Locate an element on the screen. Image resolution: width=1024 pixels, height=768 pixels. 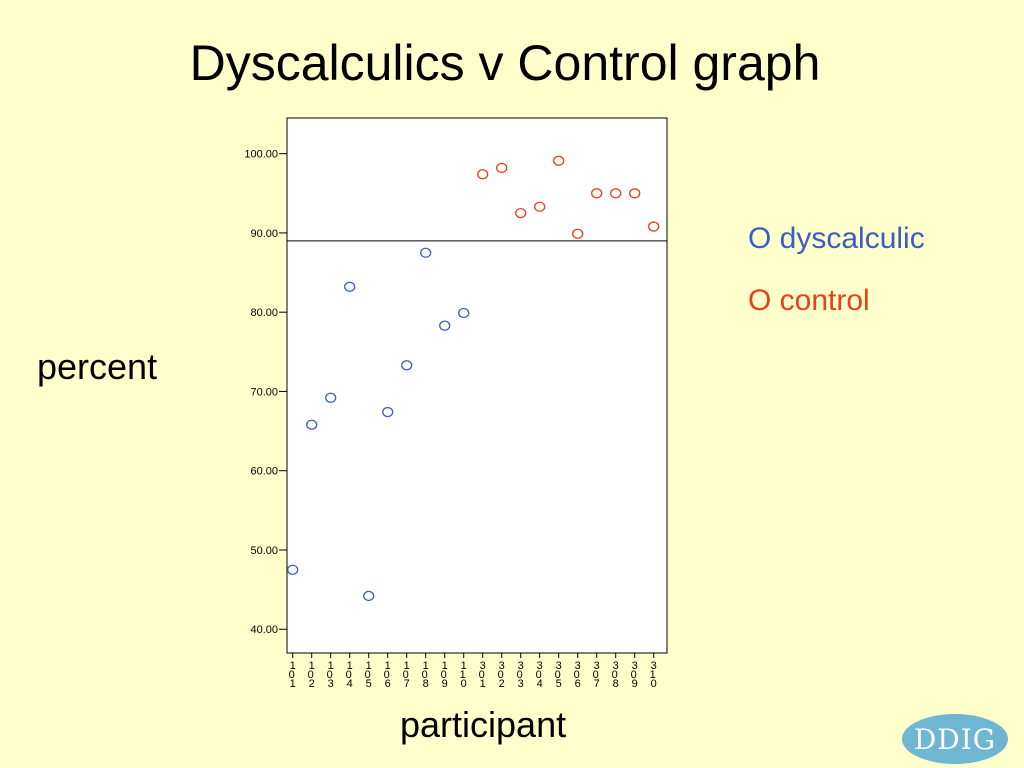
y-axis-label: percent is located at coordinates (97, 366).